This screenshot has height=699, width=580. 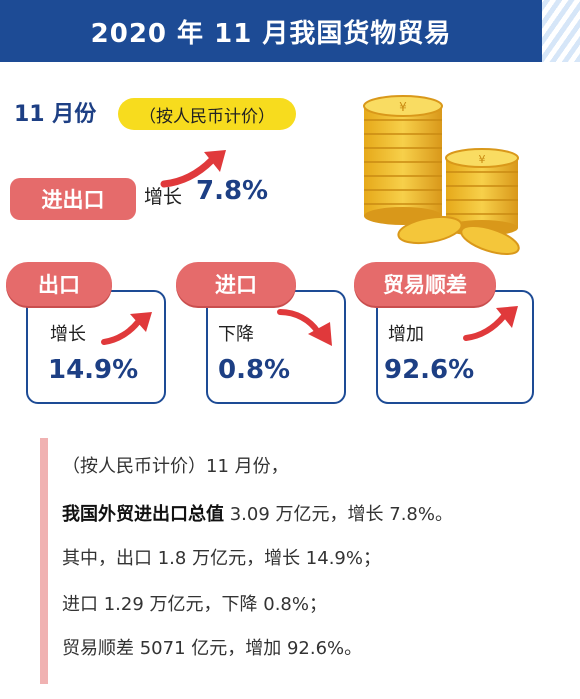 I want to click on detail-line-4: 进口 1.29 万亿元，下降 0.8%；, so click(x=194, y=604).